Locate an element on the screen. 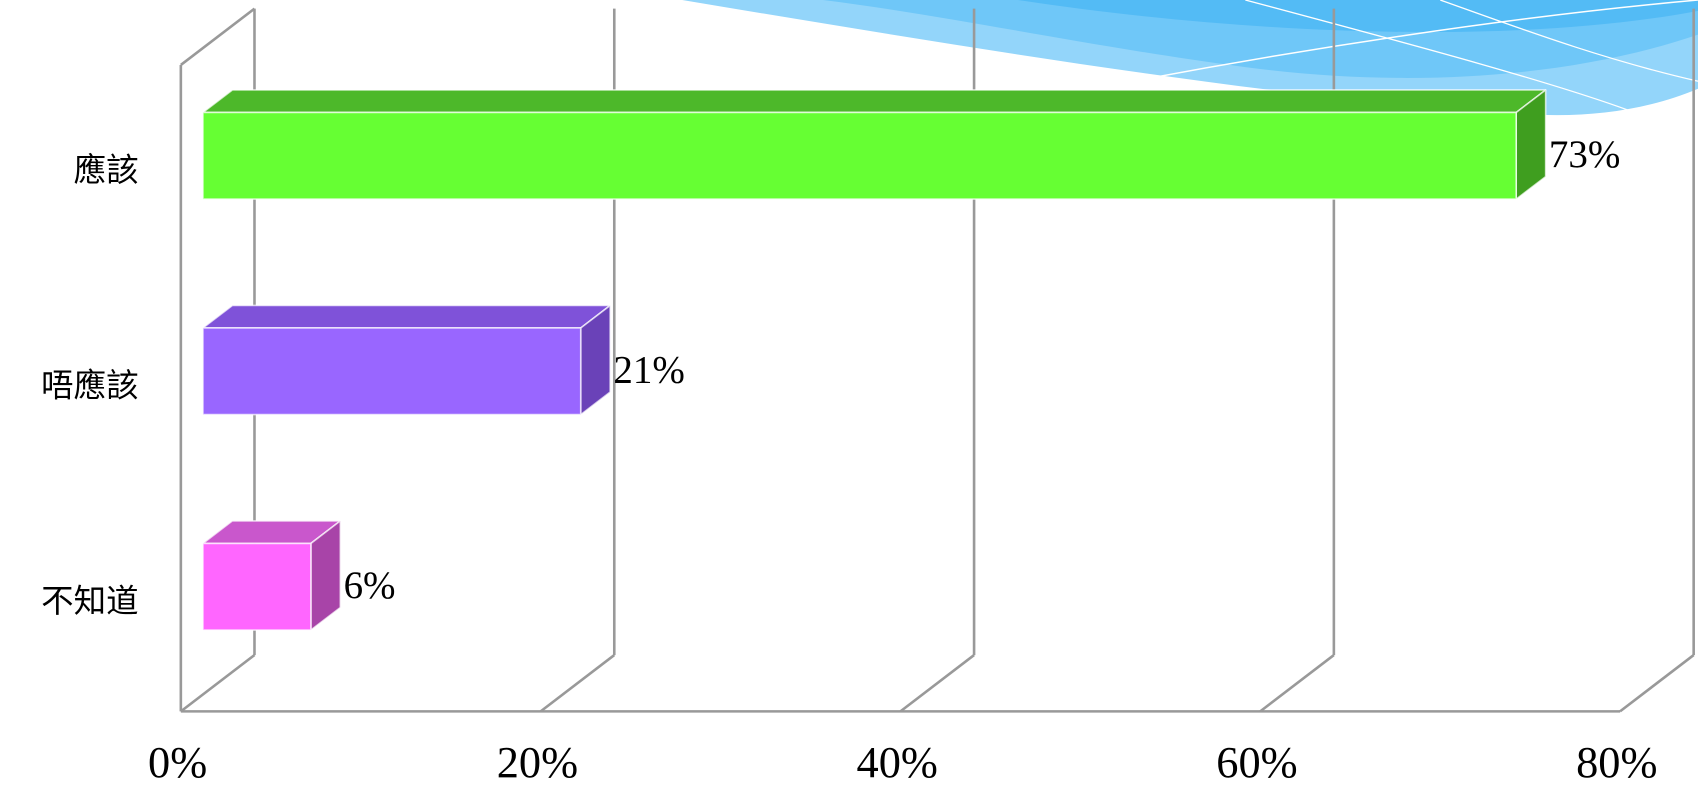  swoosh-deep is located at coordinates (1357, 16).